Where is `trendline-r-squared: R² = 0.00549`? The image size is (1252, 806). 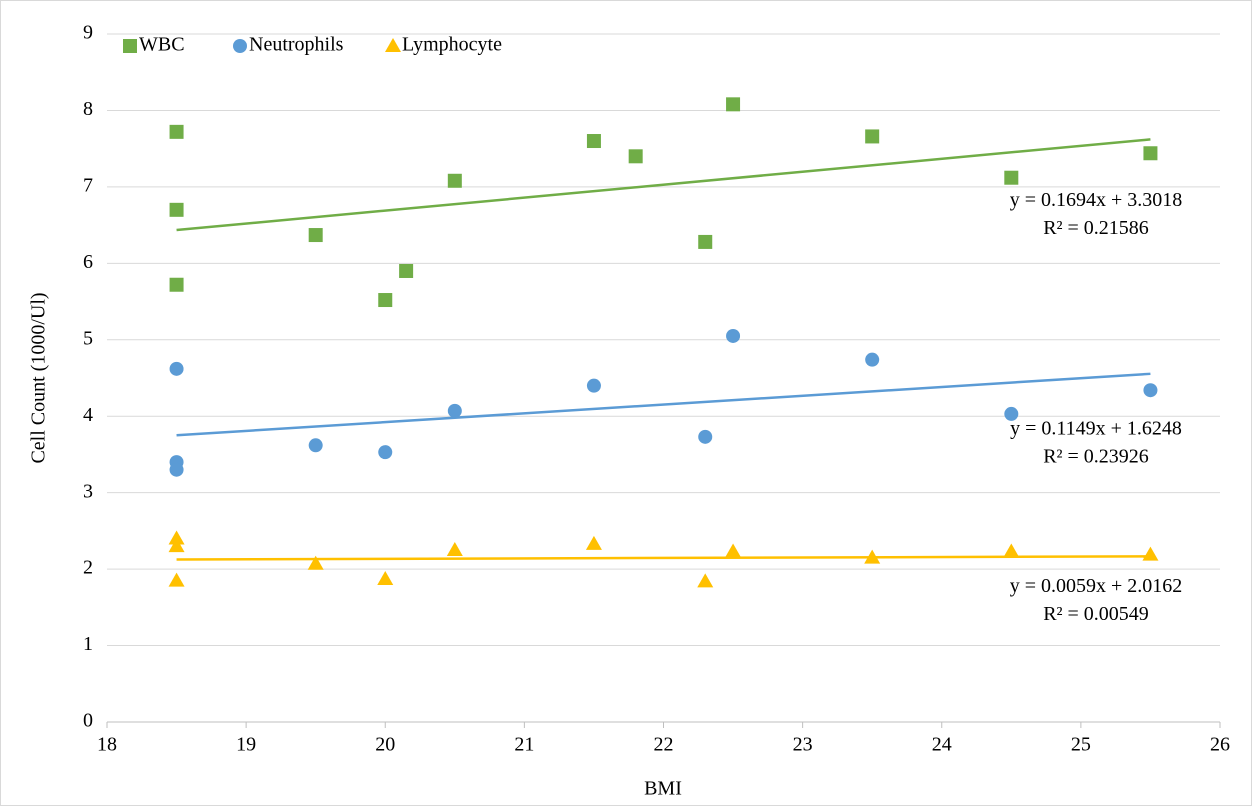 trendline-r-squared: R² = 0.00549 is located at coordinates (1096, 614).